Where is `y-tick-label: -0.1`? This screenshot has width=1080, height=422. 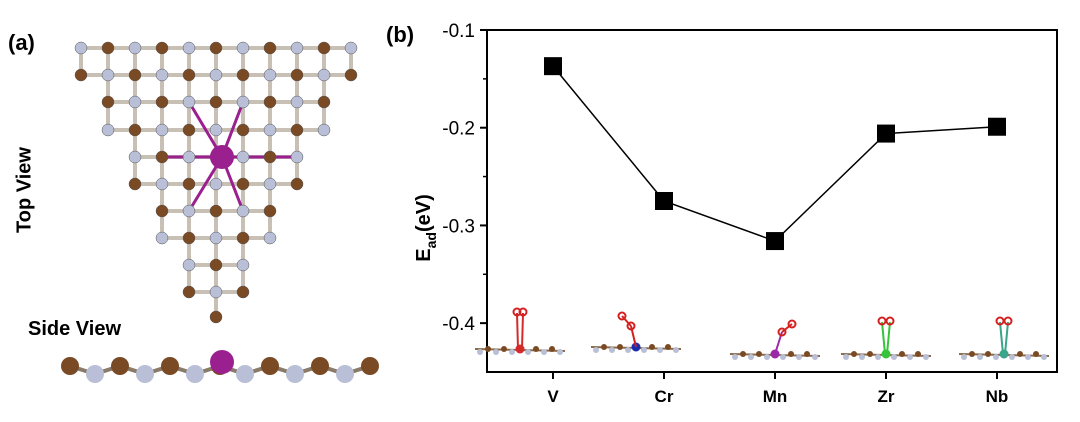
y-tick-label: -0.1 is located at coordinates (458, 31).